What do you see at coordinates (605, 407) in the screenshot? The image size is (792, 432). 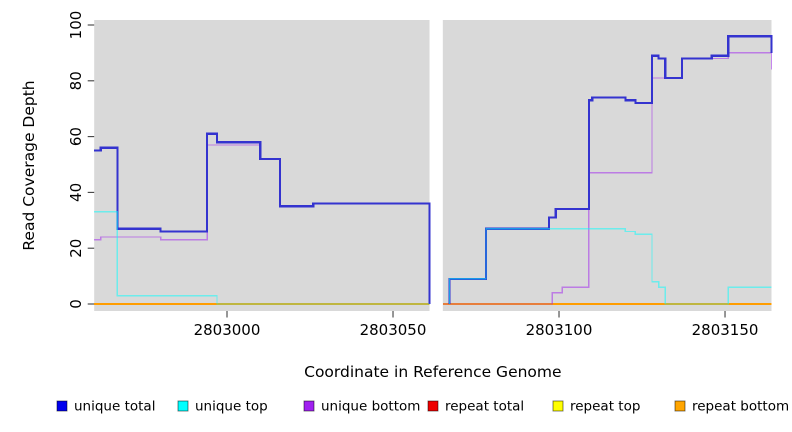 I see `legend-label-repeat-top: repeat top` at bounding box center [605, 407].